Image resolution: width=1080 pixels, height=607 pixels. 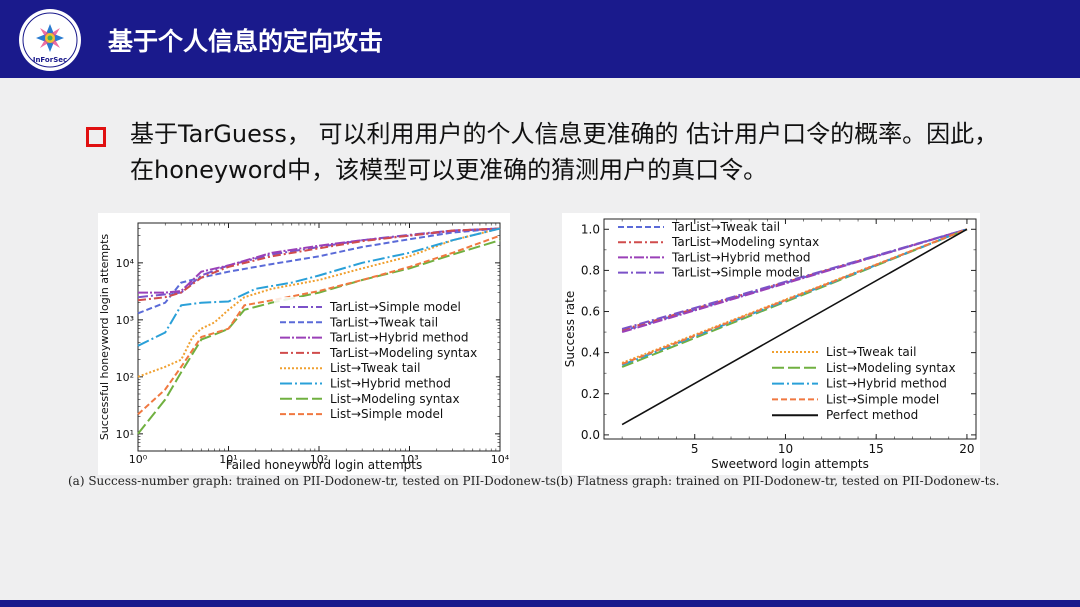 What do you see at coordinates (590, 353) in the screenshot?
I see `y-tick-label: 0.4` at bounding box center [590, 353].